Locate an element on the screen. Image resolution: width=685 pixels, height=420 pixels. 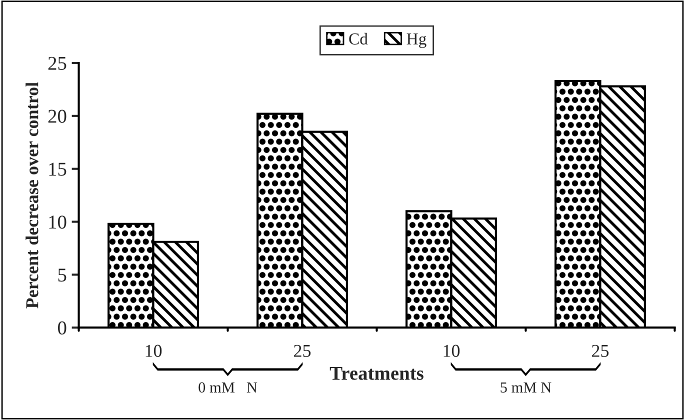
y-tick-label: 0 is located at coordinates (62, 328).